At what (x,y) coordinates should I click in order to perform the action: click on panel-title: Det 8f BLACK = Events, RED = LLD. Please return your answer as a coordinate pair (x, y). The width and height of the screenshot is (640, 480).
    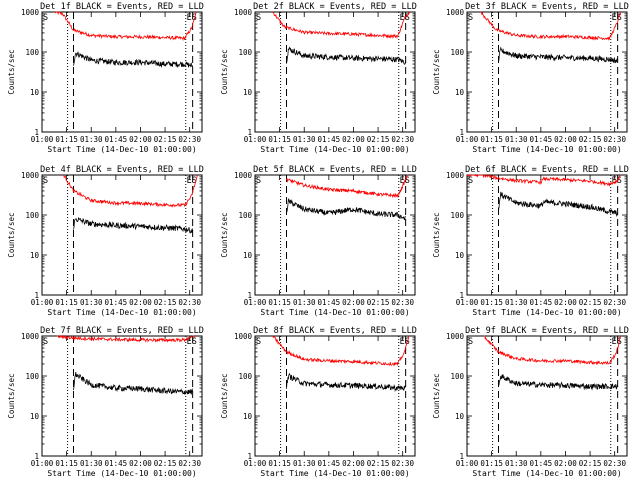
    Looking at the image, I should click on (335, 331).